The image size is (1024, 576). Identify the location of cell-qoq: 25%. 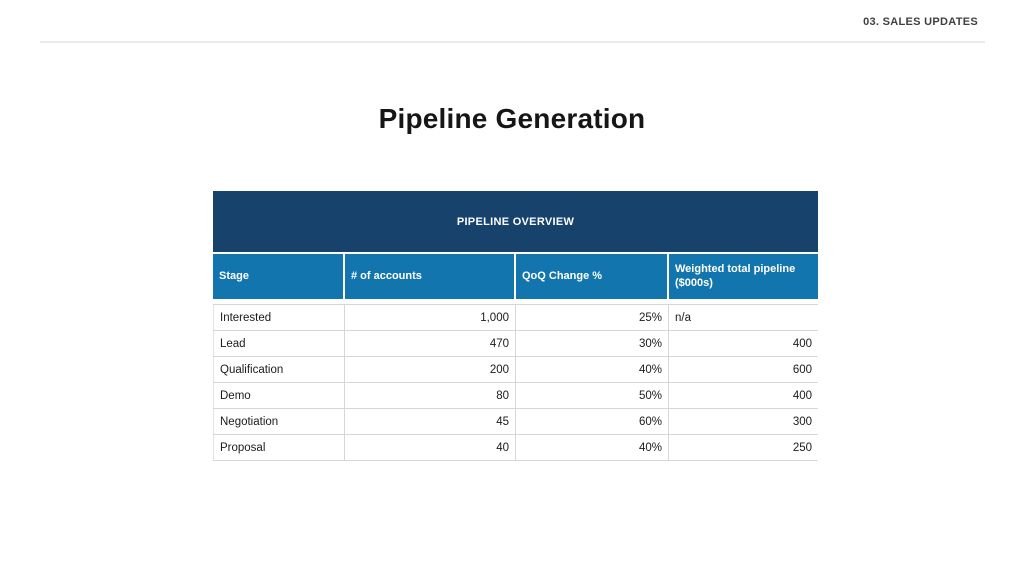
(592, 317).